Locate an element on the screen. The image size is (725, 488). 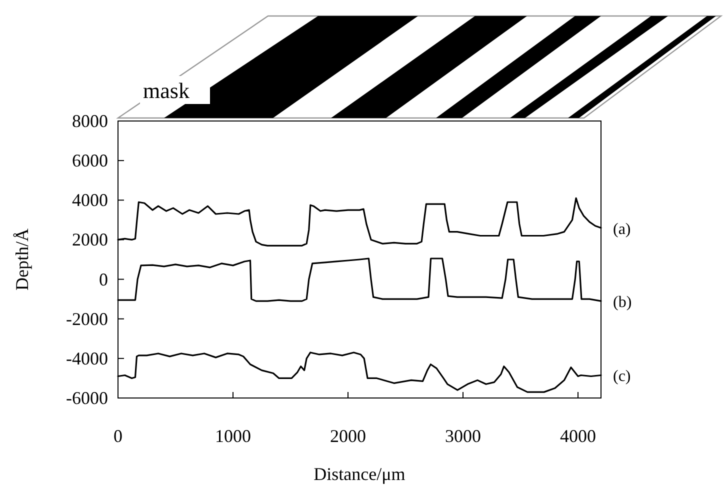
x-tick-label: 3000 is located at coordinates (463, 436).